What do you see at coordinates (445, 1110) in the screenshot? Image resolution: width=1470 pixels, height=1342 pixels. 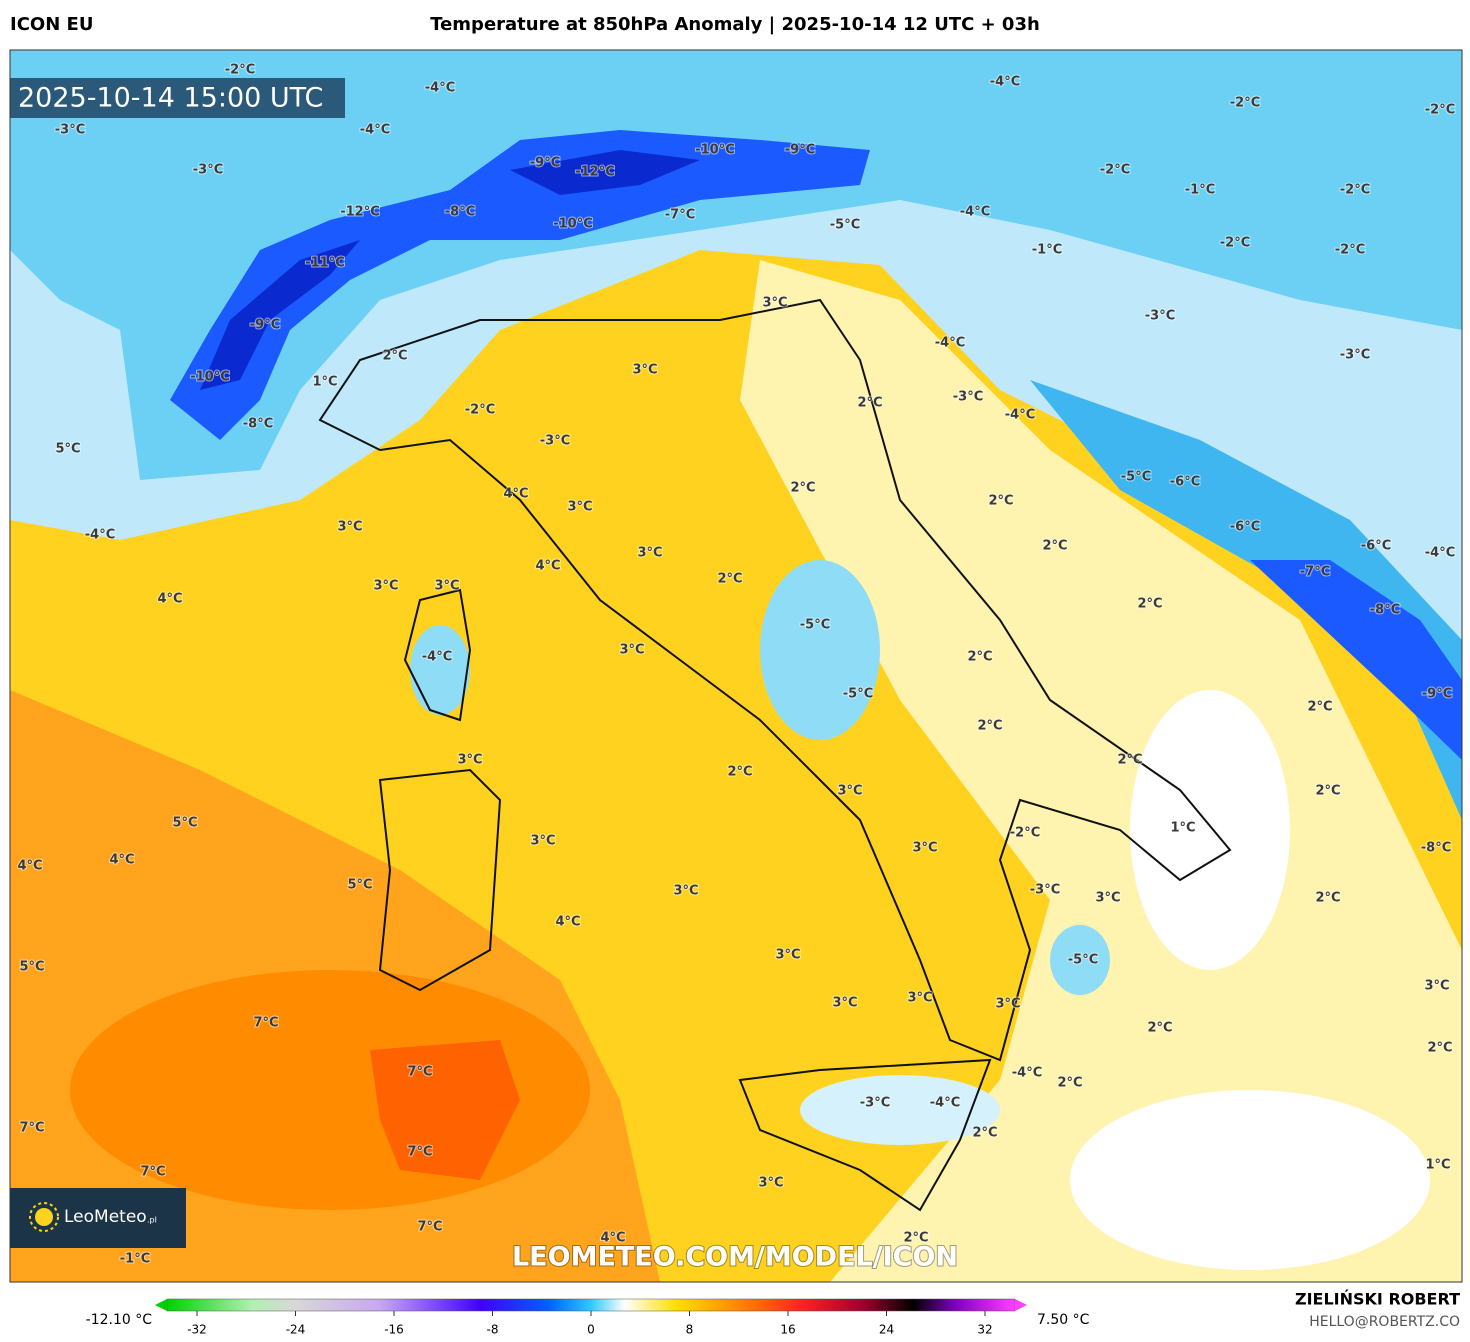 I see `field-warmest` at bounding box center [445, 1110].